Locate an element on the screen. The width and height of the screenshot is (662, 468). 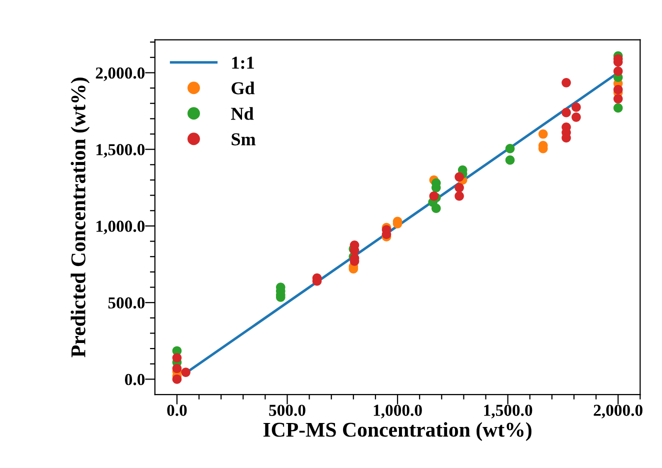
legend-label: Gd is located at coordinates (243, 88).